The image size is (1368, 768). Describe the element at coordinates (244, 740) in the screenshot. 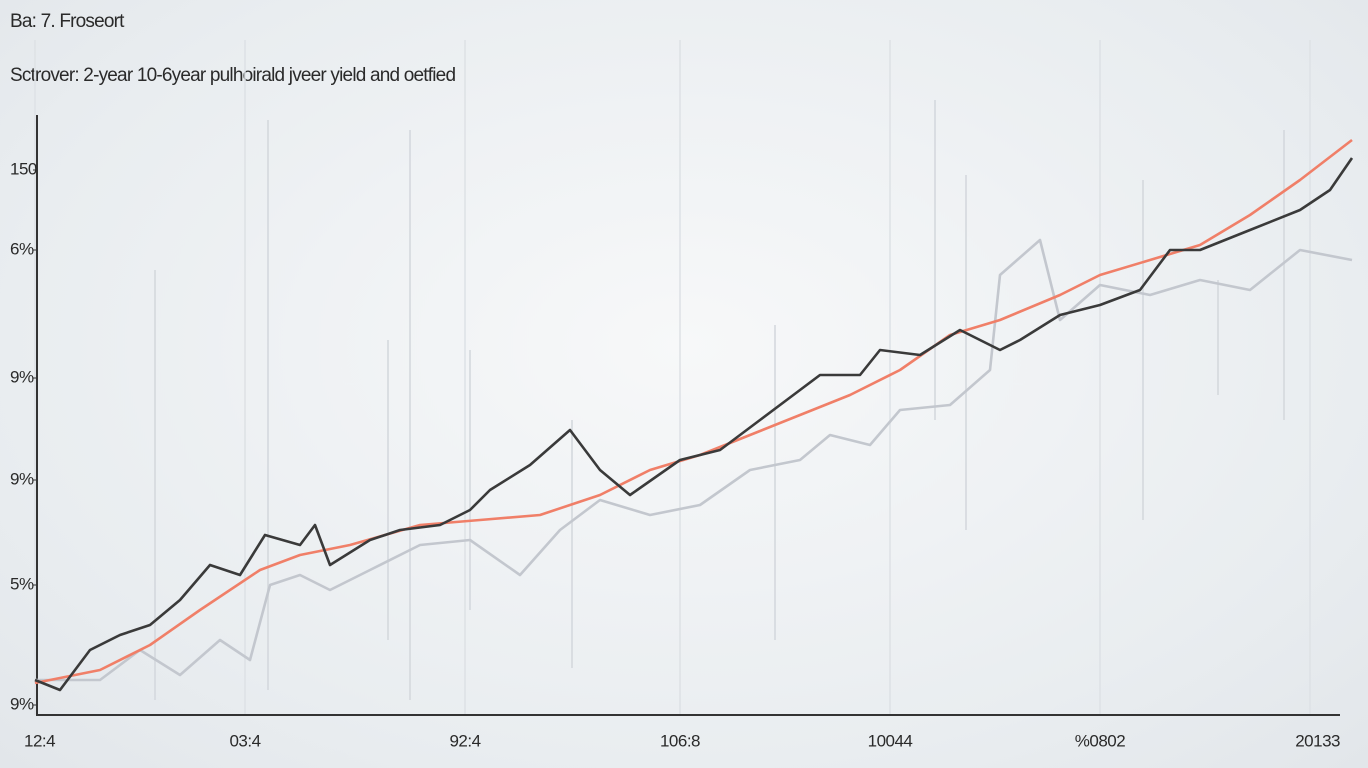

I see `x-tick-label: 03:4` at that location.